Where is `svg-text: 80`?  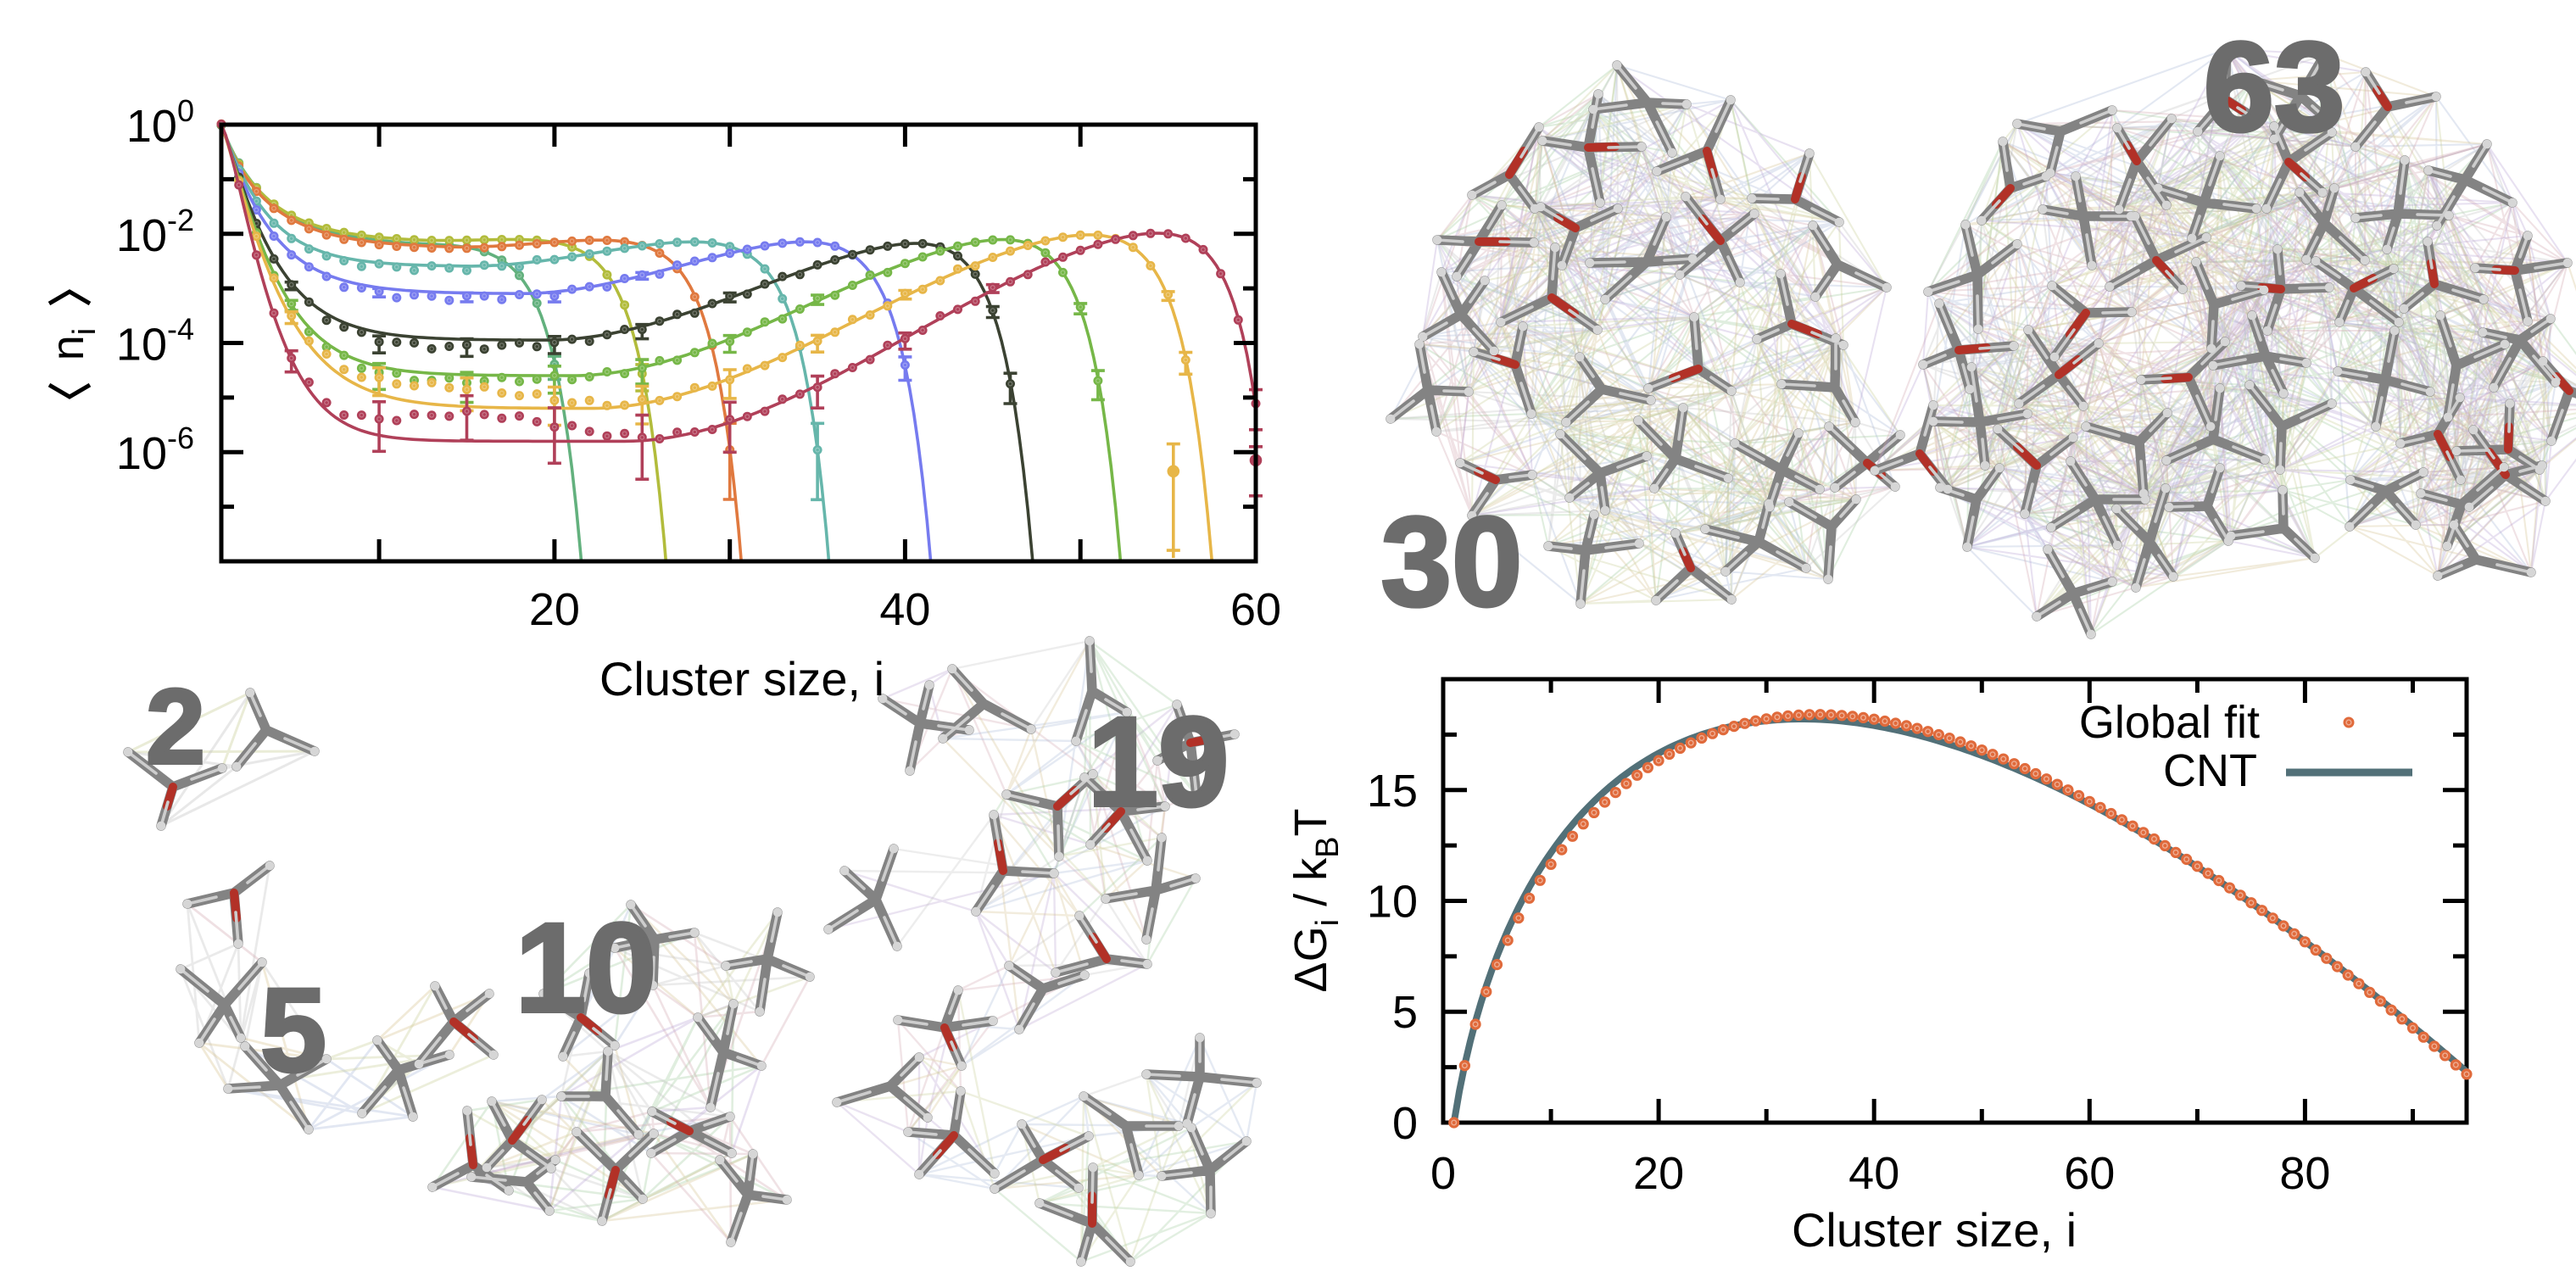 svg-text: 80 is located at coordinates (2304, 1173).